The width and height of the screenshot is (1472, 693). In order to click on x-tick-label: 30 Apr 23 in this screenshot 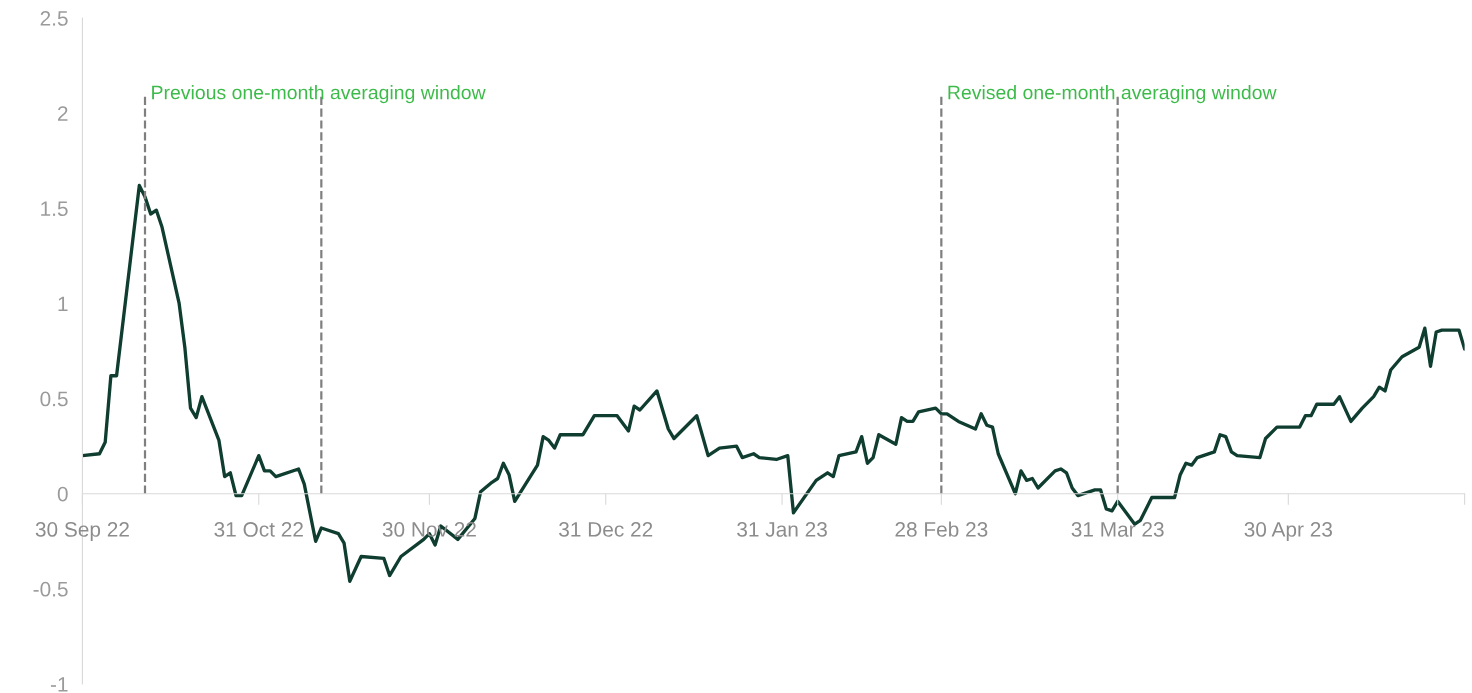, I will do `click(1288, 531)`.